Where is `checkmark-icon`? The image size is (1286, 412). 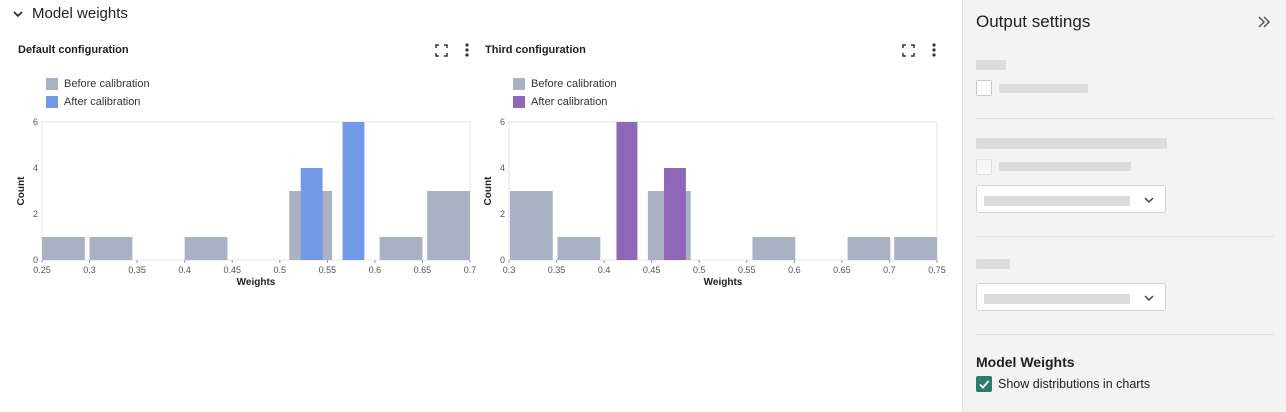 checkmark-icon is located at coordinates (984, 384).